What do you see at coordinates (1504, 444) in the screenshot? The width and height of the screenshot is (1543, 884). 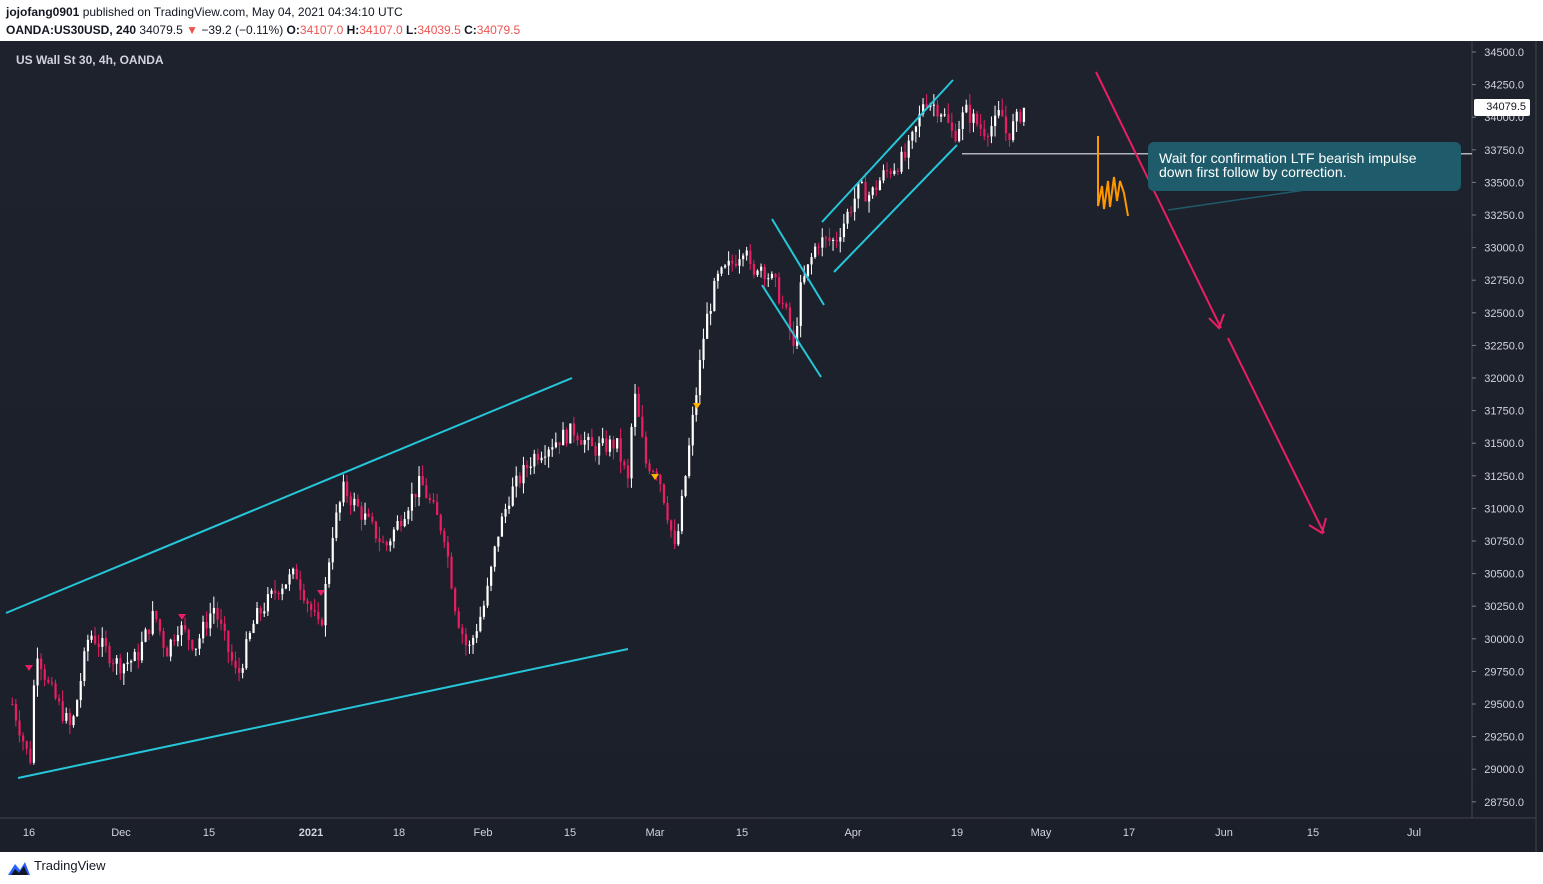 I see `y-tick-label: 31500.0` at bounding box center [1504, 444].